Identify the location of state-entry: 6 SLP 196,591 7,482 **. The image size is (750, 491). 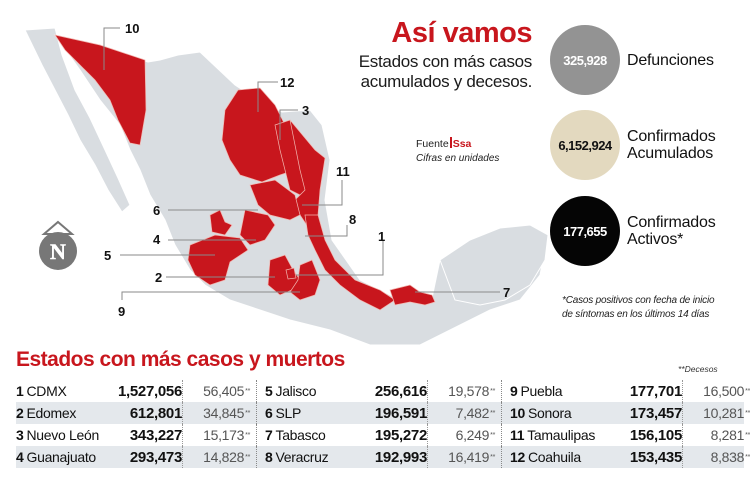
(378, 413).